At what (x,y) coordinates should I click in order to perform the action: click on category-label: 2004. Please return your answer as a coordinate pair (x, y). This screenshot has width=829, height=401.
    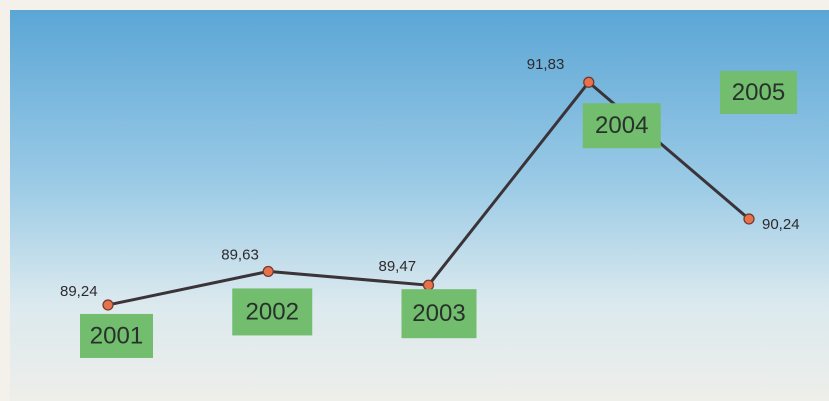
    Looking at the image, I should click on (621, 125).